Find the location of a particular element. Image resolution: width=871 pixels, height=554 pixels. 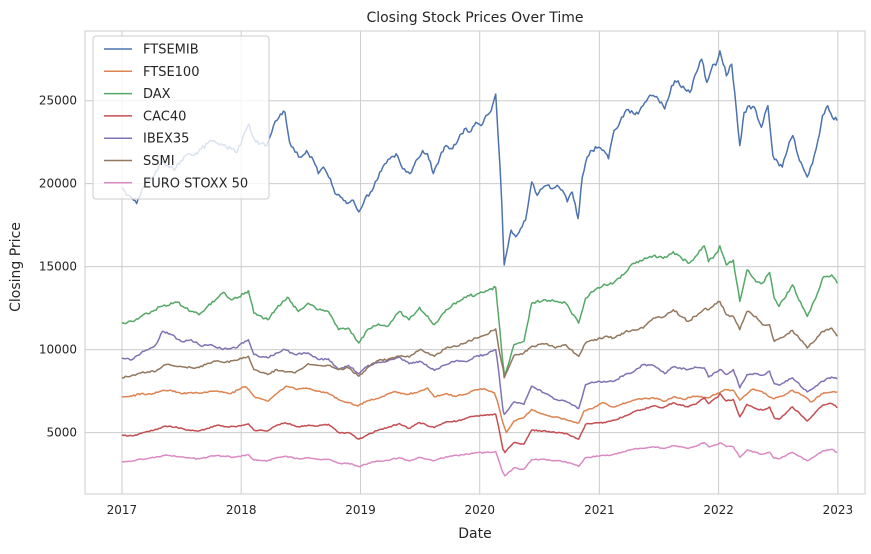

legend-label: DAX is located at coordinates (157, 94).